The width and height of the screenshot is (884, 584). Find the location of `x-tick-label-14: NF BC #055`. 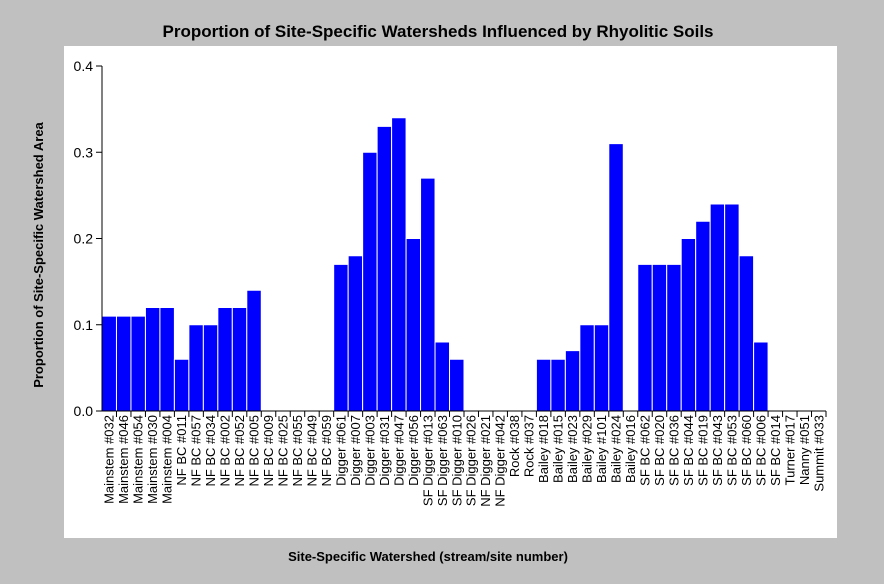

x-tick-label-14: NF BC #055 is located at coordinates (297, 451).